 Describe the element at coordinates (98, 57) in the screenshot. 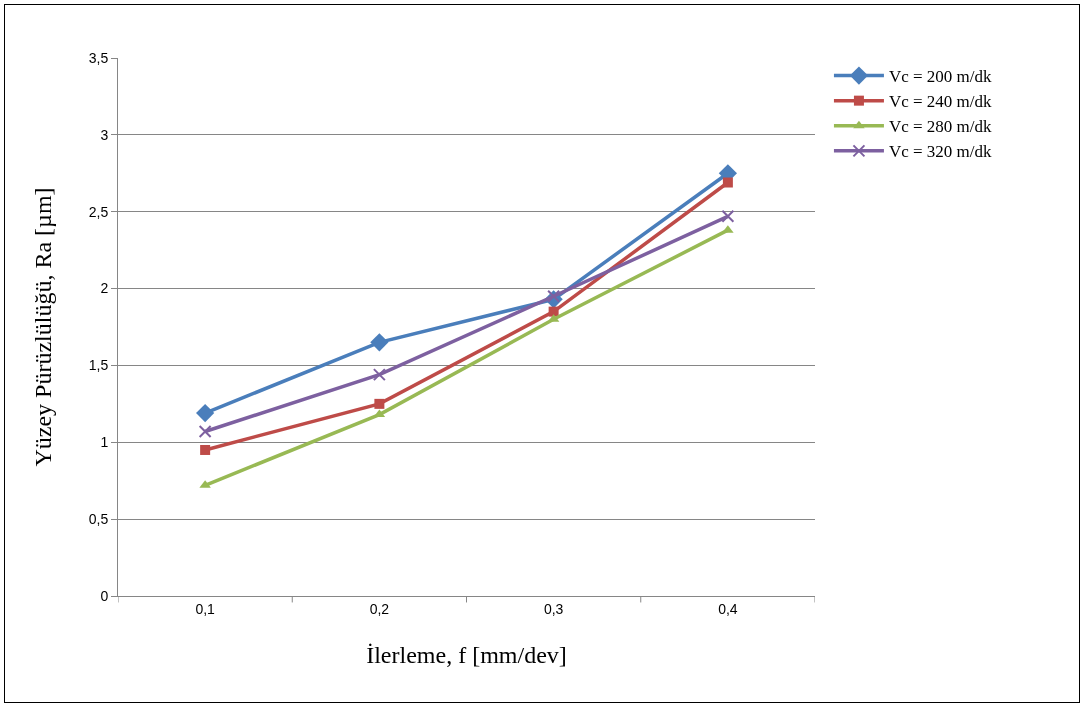

I see `y-tick-label: 3,5` at that location.